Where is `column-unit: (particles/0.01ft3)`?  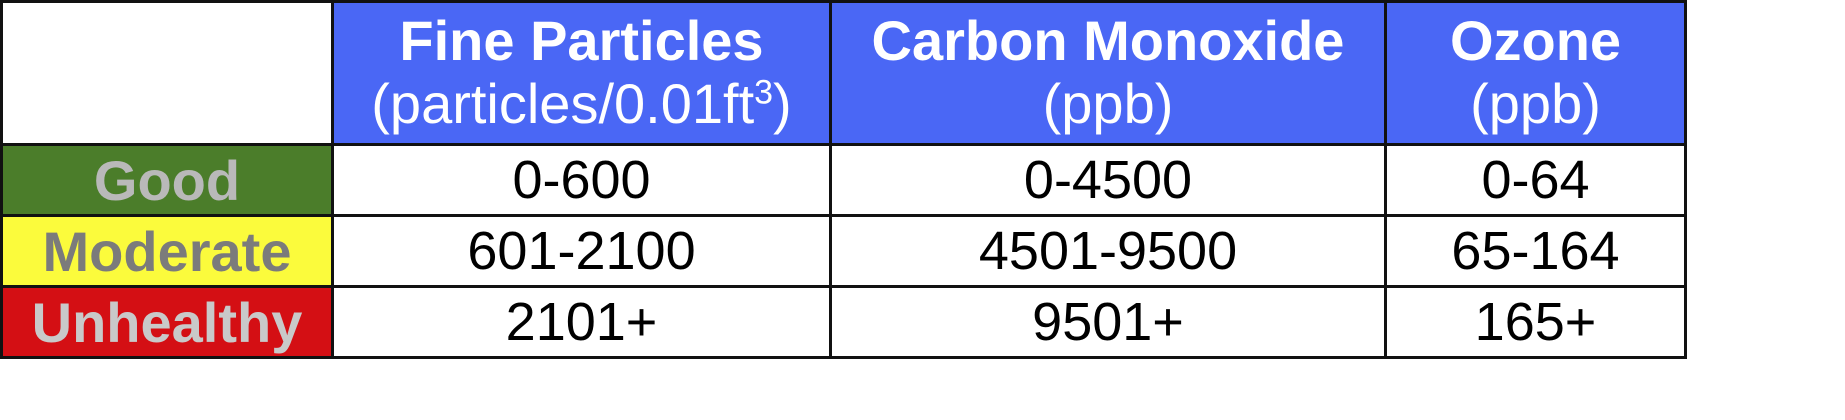 column-unit: (particles/0.01ft3) is located at coordinates (581, 103).